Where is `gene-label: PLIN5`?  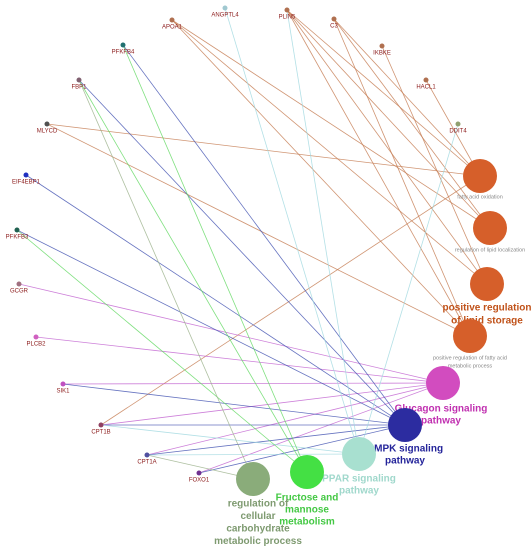
gene-label: PLIN5 is located at coordinates (287, 18).